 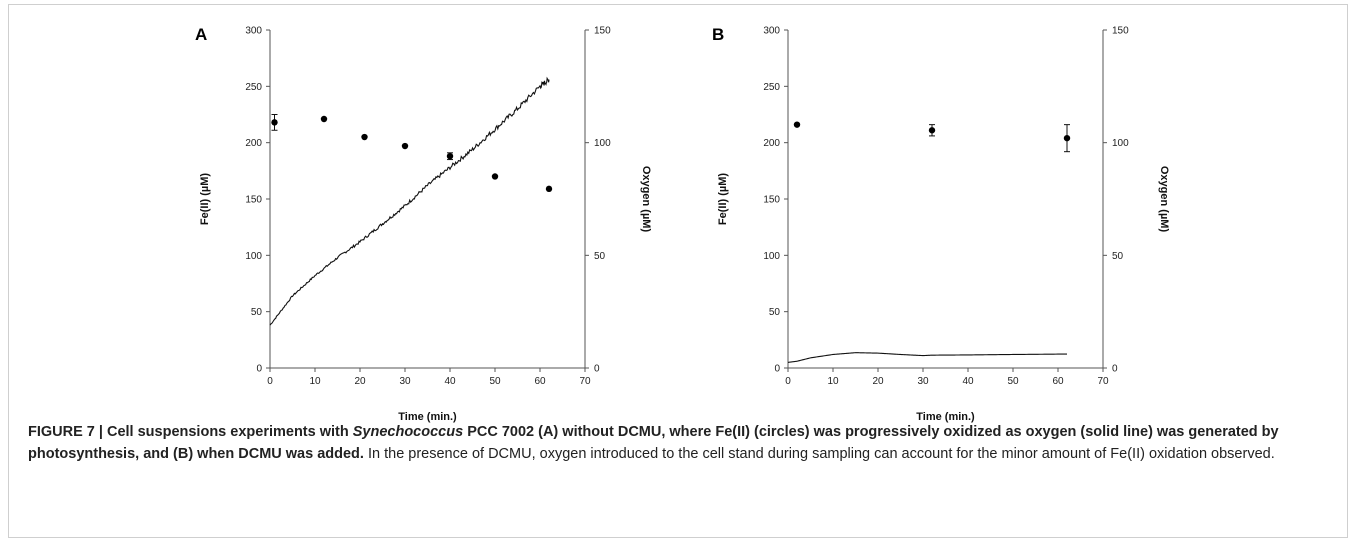 I want to click on panel-label: A, so click(x=201, y=34).